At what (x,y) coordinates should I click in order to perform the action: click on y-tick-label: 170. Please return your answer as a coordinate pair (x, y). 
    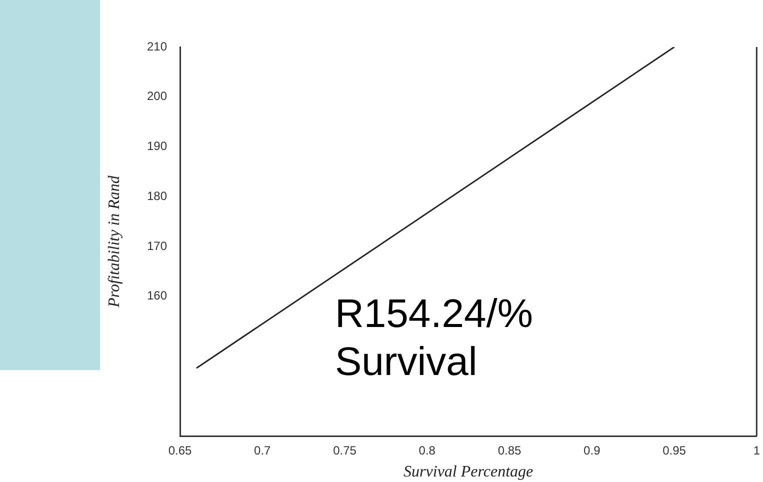
    Looking at the image, I should click on (157, 245).